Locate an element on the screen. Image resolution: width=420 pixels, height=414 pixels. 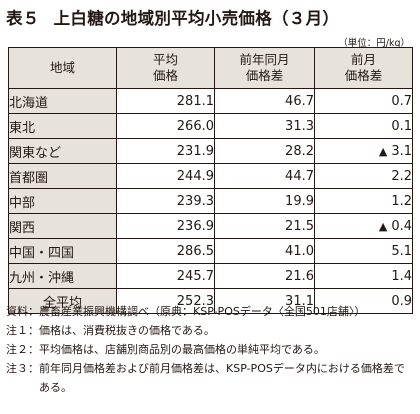
price-cell: 252.3 is located at coordinates (165, 301).